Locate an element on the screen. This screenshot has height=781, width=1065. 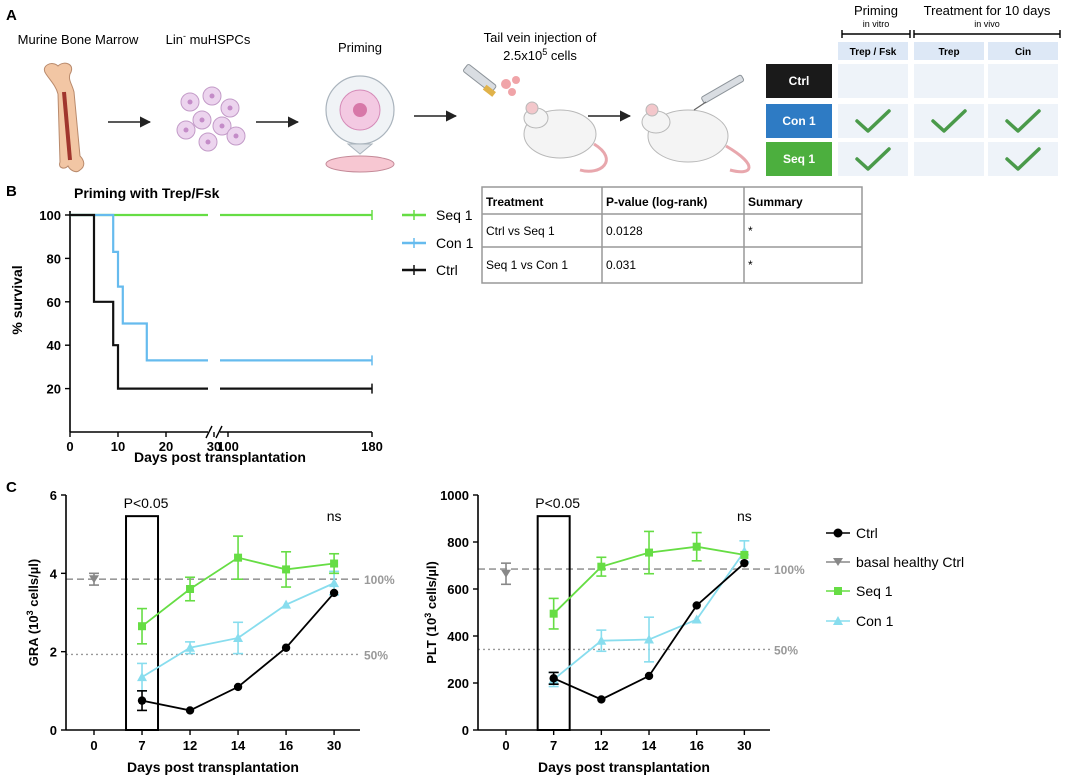
header-priming-sub: in vitro is located at coordinates (876, 24).